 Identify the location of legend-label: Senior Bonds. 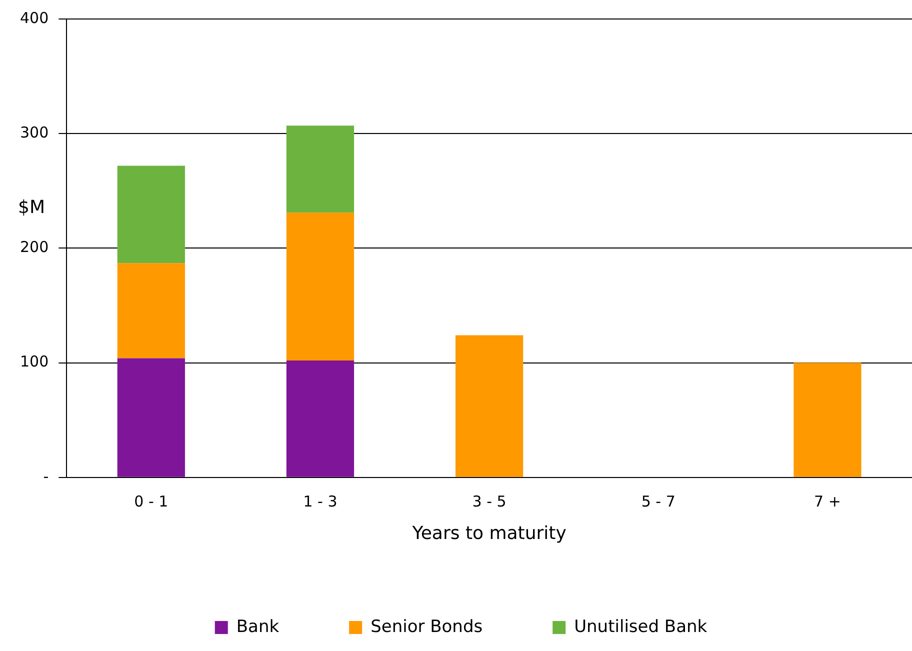
(426, 626).